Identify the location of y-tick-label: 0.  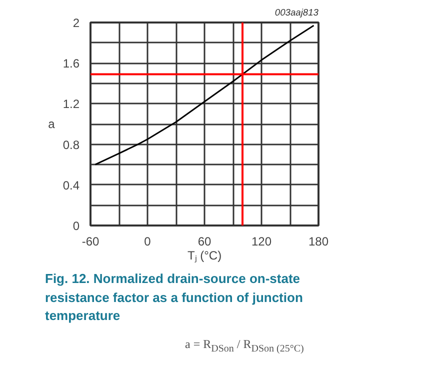
(76, 226).